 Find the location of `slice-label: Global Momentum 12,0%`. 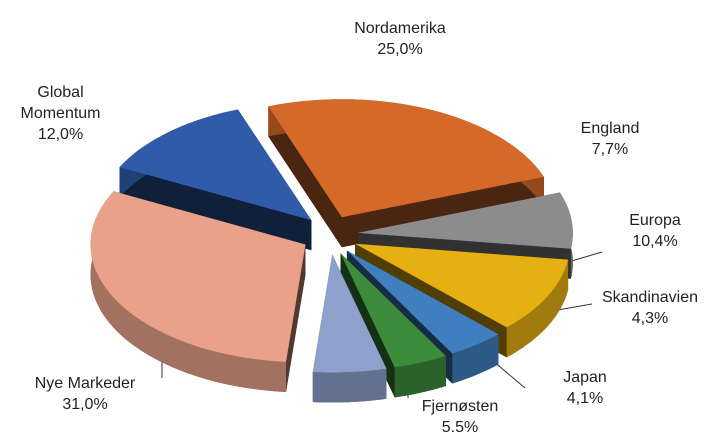

slice-label: Global Momentum 12,0% is located at coordinates (60, 113).